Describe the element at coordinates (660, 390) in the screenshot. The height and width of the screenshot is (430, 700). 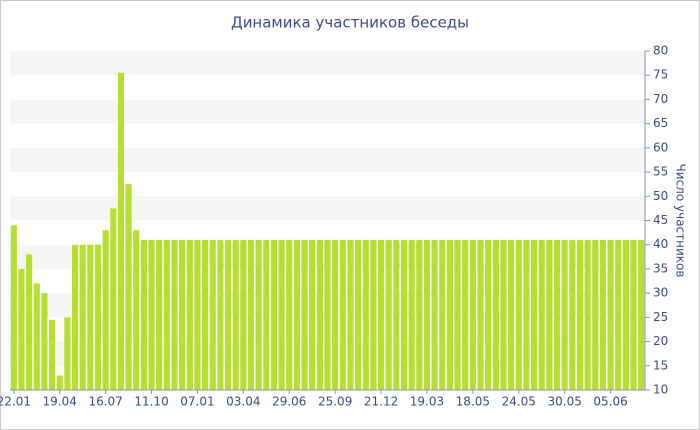
I see `y-tick-label: 10` at that location.